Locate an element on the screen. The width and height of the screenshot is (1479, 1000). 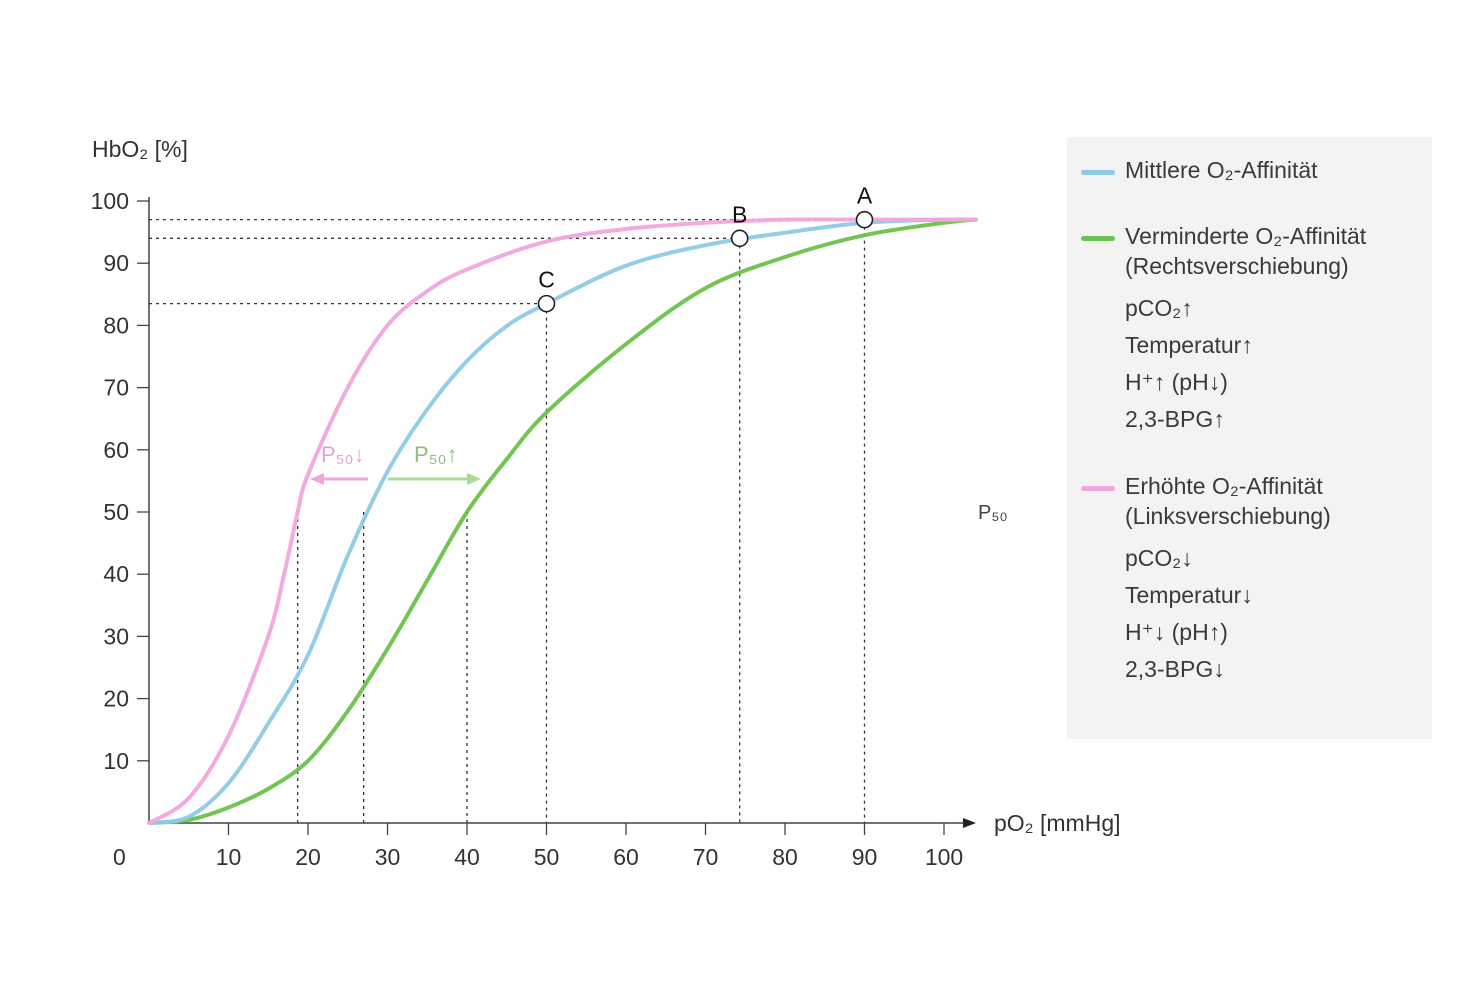
x-tick-label: 20 is located at coordinates (308, 857).